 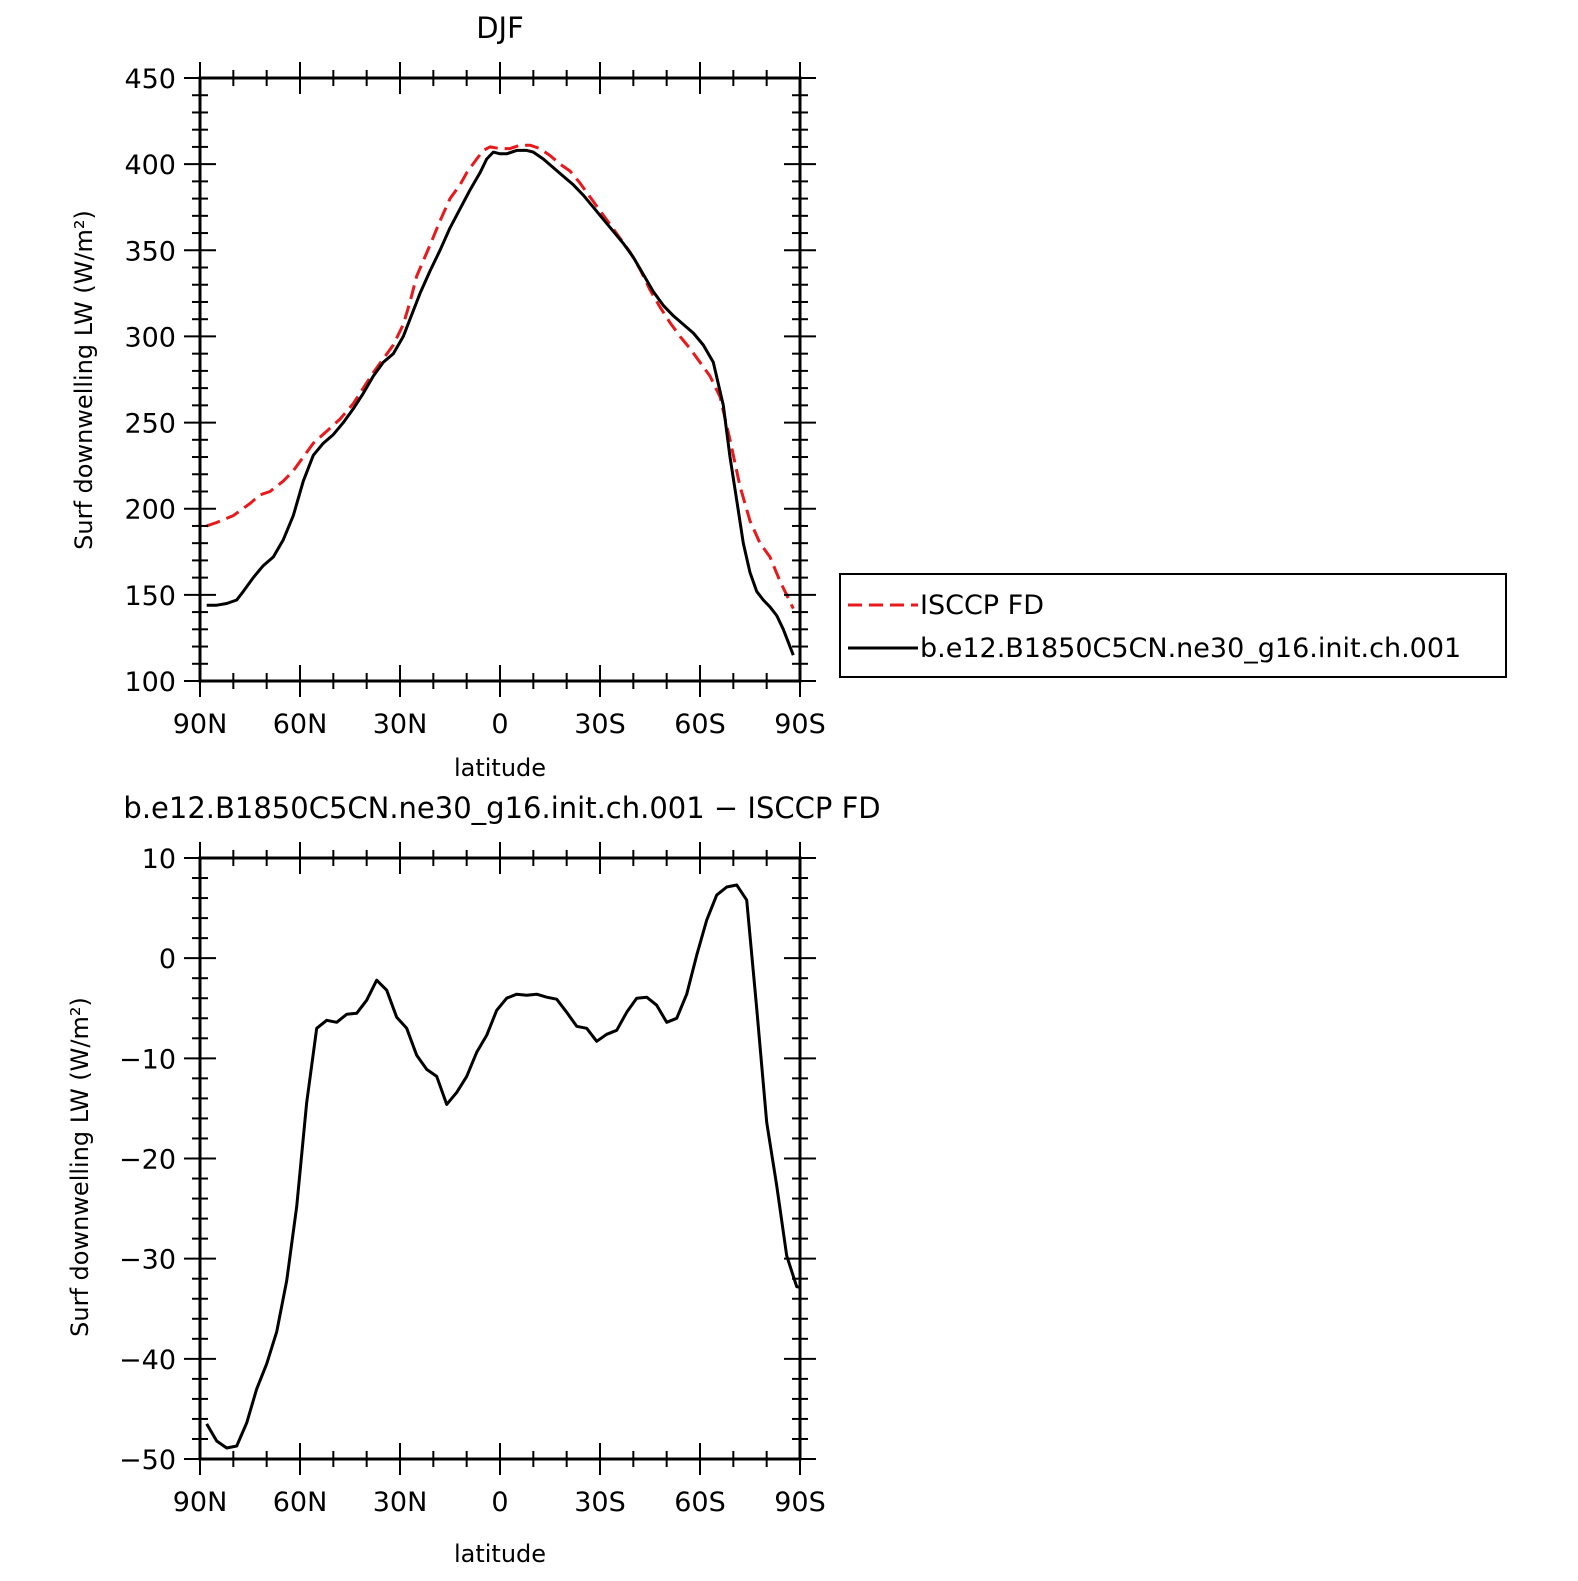 I want to click on top-y-tick-label: 100, so click(x=150, y=682).